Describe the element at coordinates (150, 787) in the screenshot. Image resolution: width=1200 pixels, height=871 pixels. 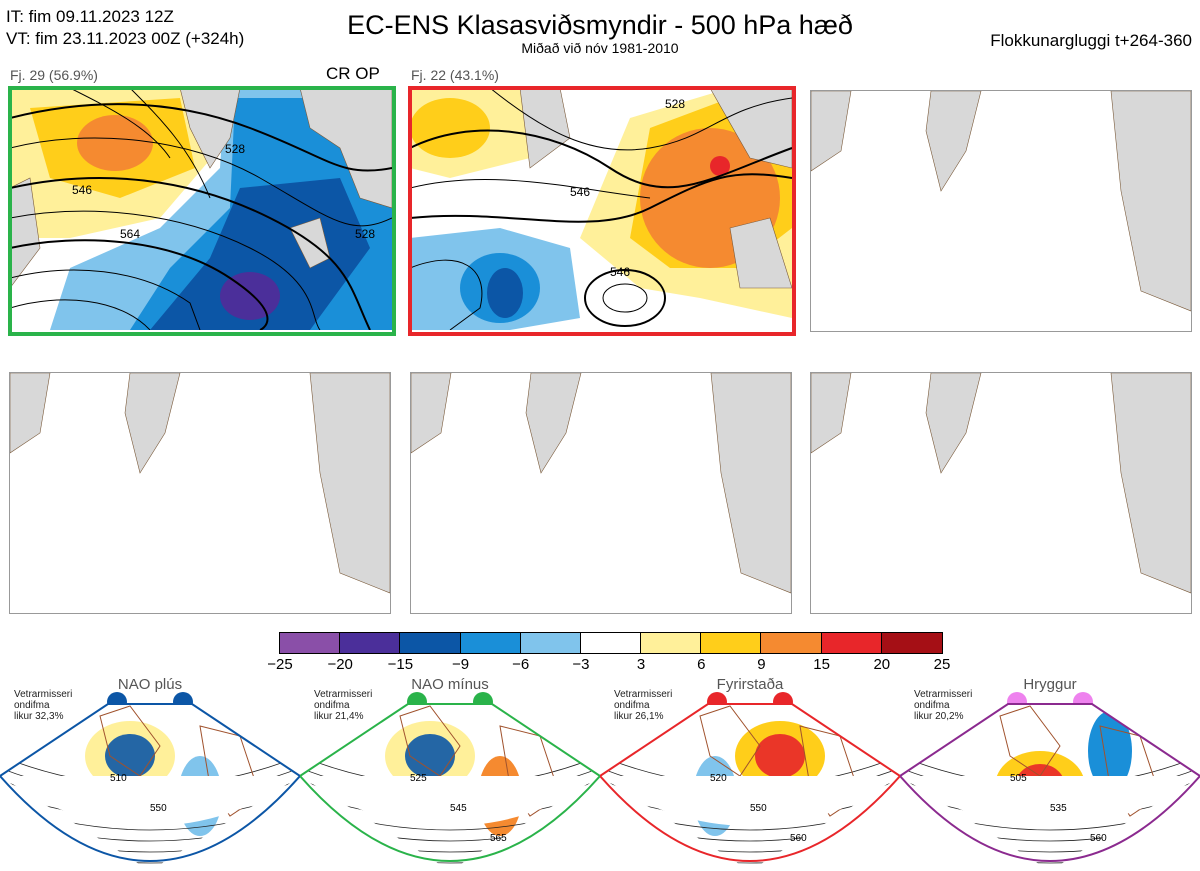
I see `regime-map: 510 550` at that location.